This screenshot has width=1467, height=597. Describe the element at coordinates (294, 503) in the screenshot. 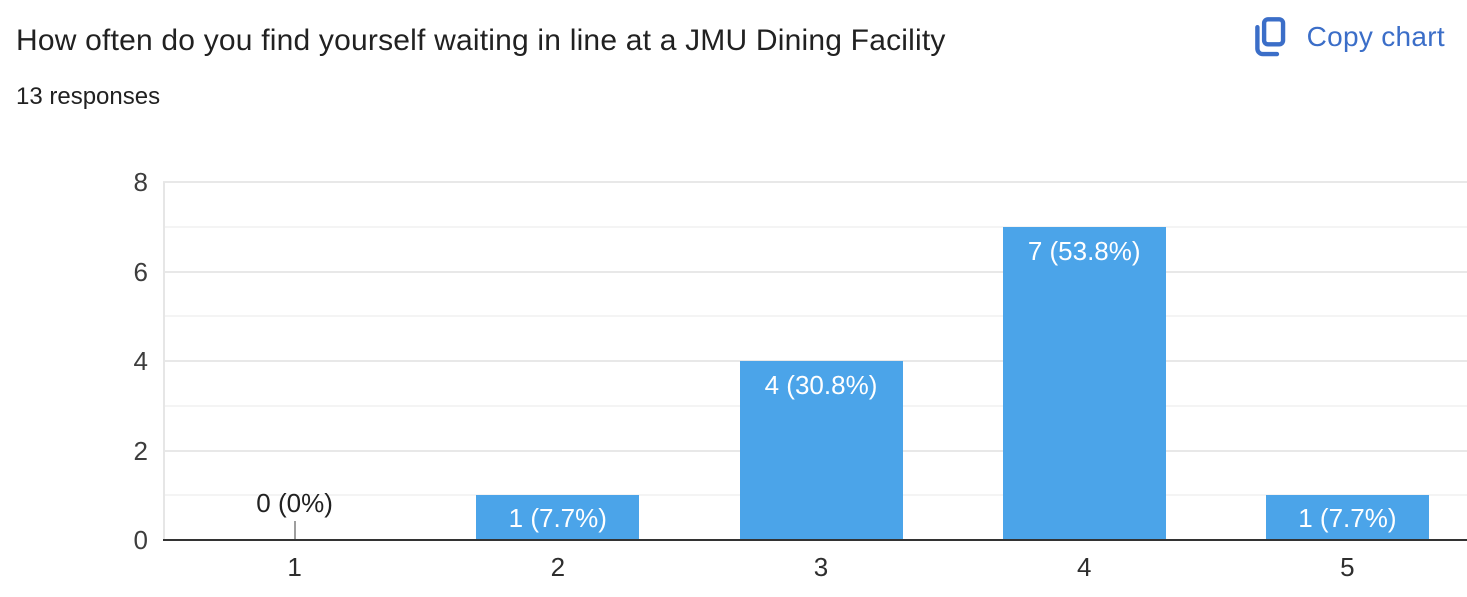

I see `zero-value-label: 0 (0%)` at that location.